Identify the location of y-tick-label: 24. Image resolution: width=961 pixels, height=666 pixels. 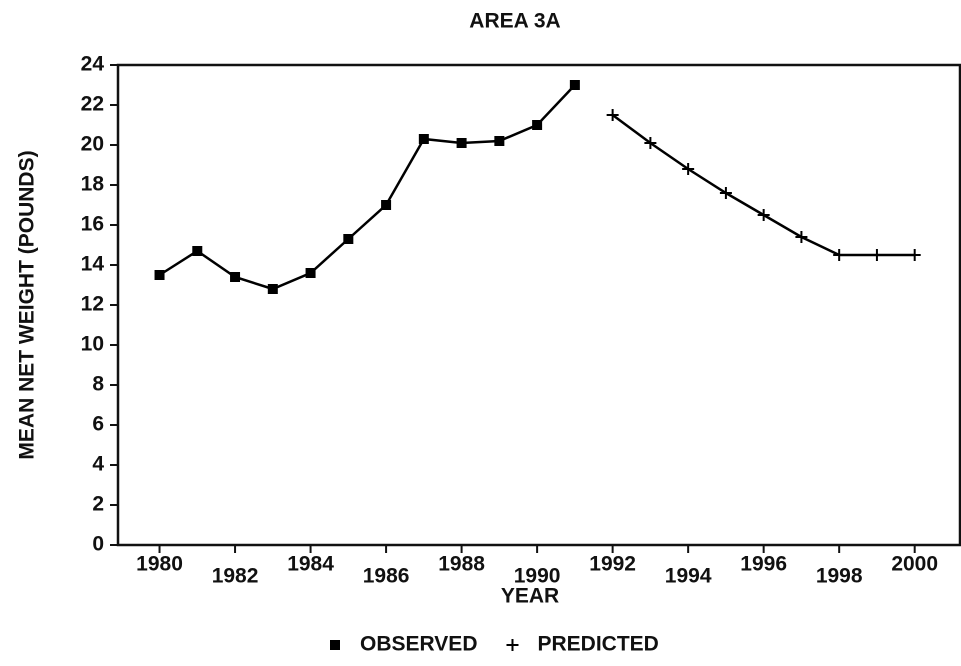
(93, 64).